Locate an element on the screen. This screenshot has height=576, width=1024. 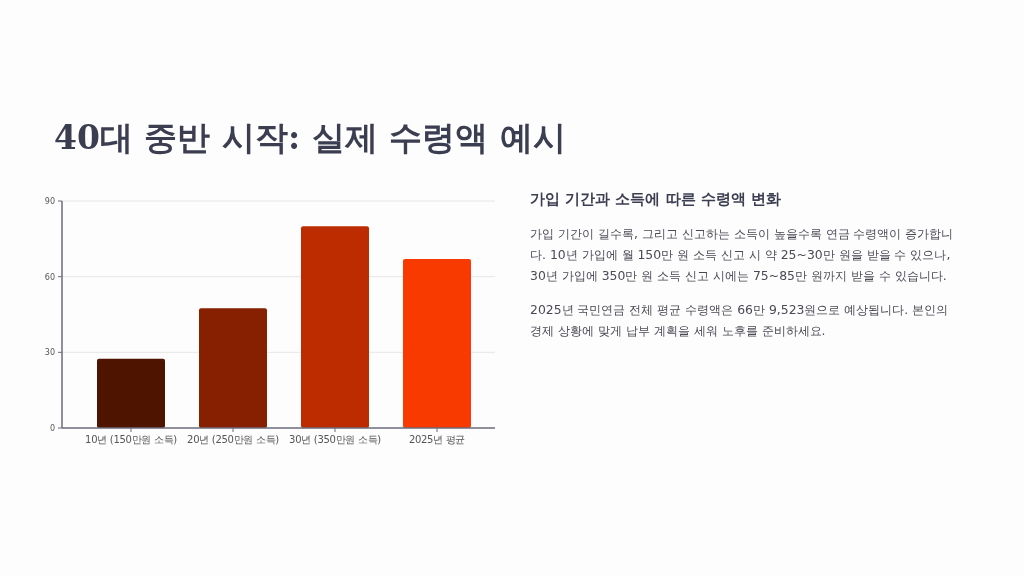
text: 가입 기간이 길수록, 그리고 신고하는 소득이 높을수록 연금 수령액이 증가합니다. 10년 가입에 월 150만 원 소득 신고 시 약 25~30만 원을 받을 수 있으나, 30년 가입에 350만 원 소득 신고 시에는 75~85만 원까지 받을 수 있습니다. is located at coordinates (742, 255).